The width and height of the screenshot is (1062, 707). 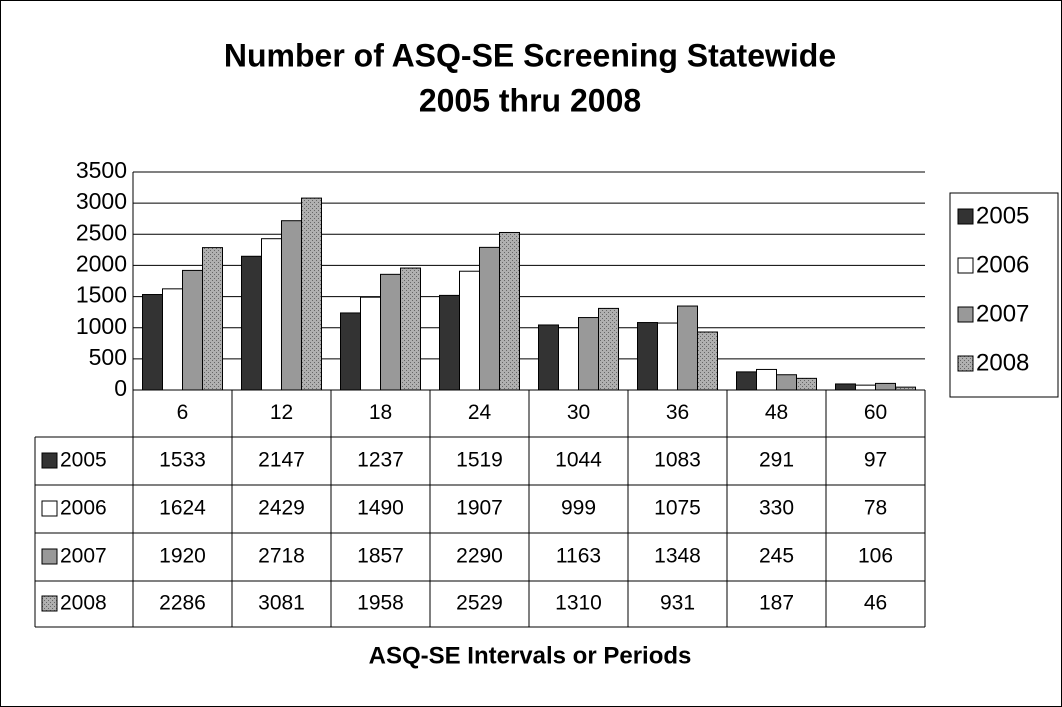 I want to click on table-value: 2290, so click(x=479, y=556).